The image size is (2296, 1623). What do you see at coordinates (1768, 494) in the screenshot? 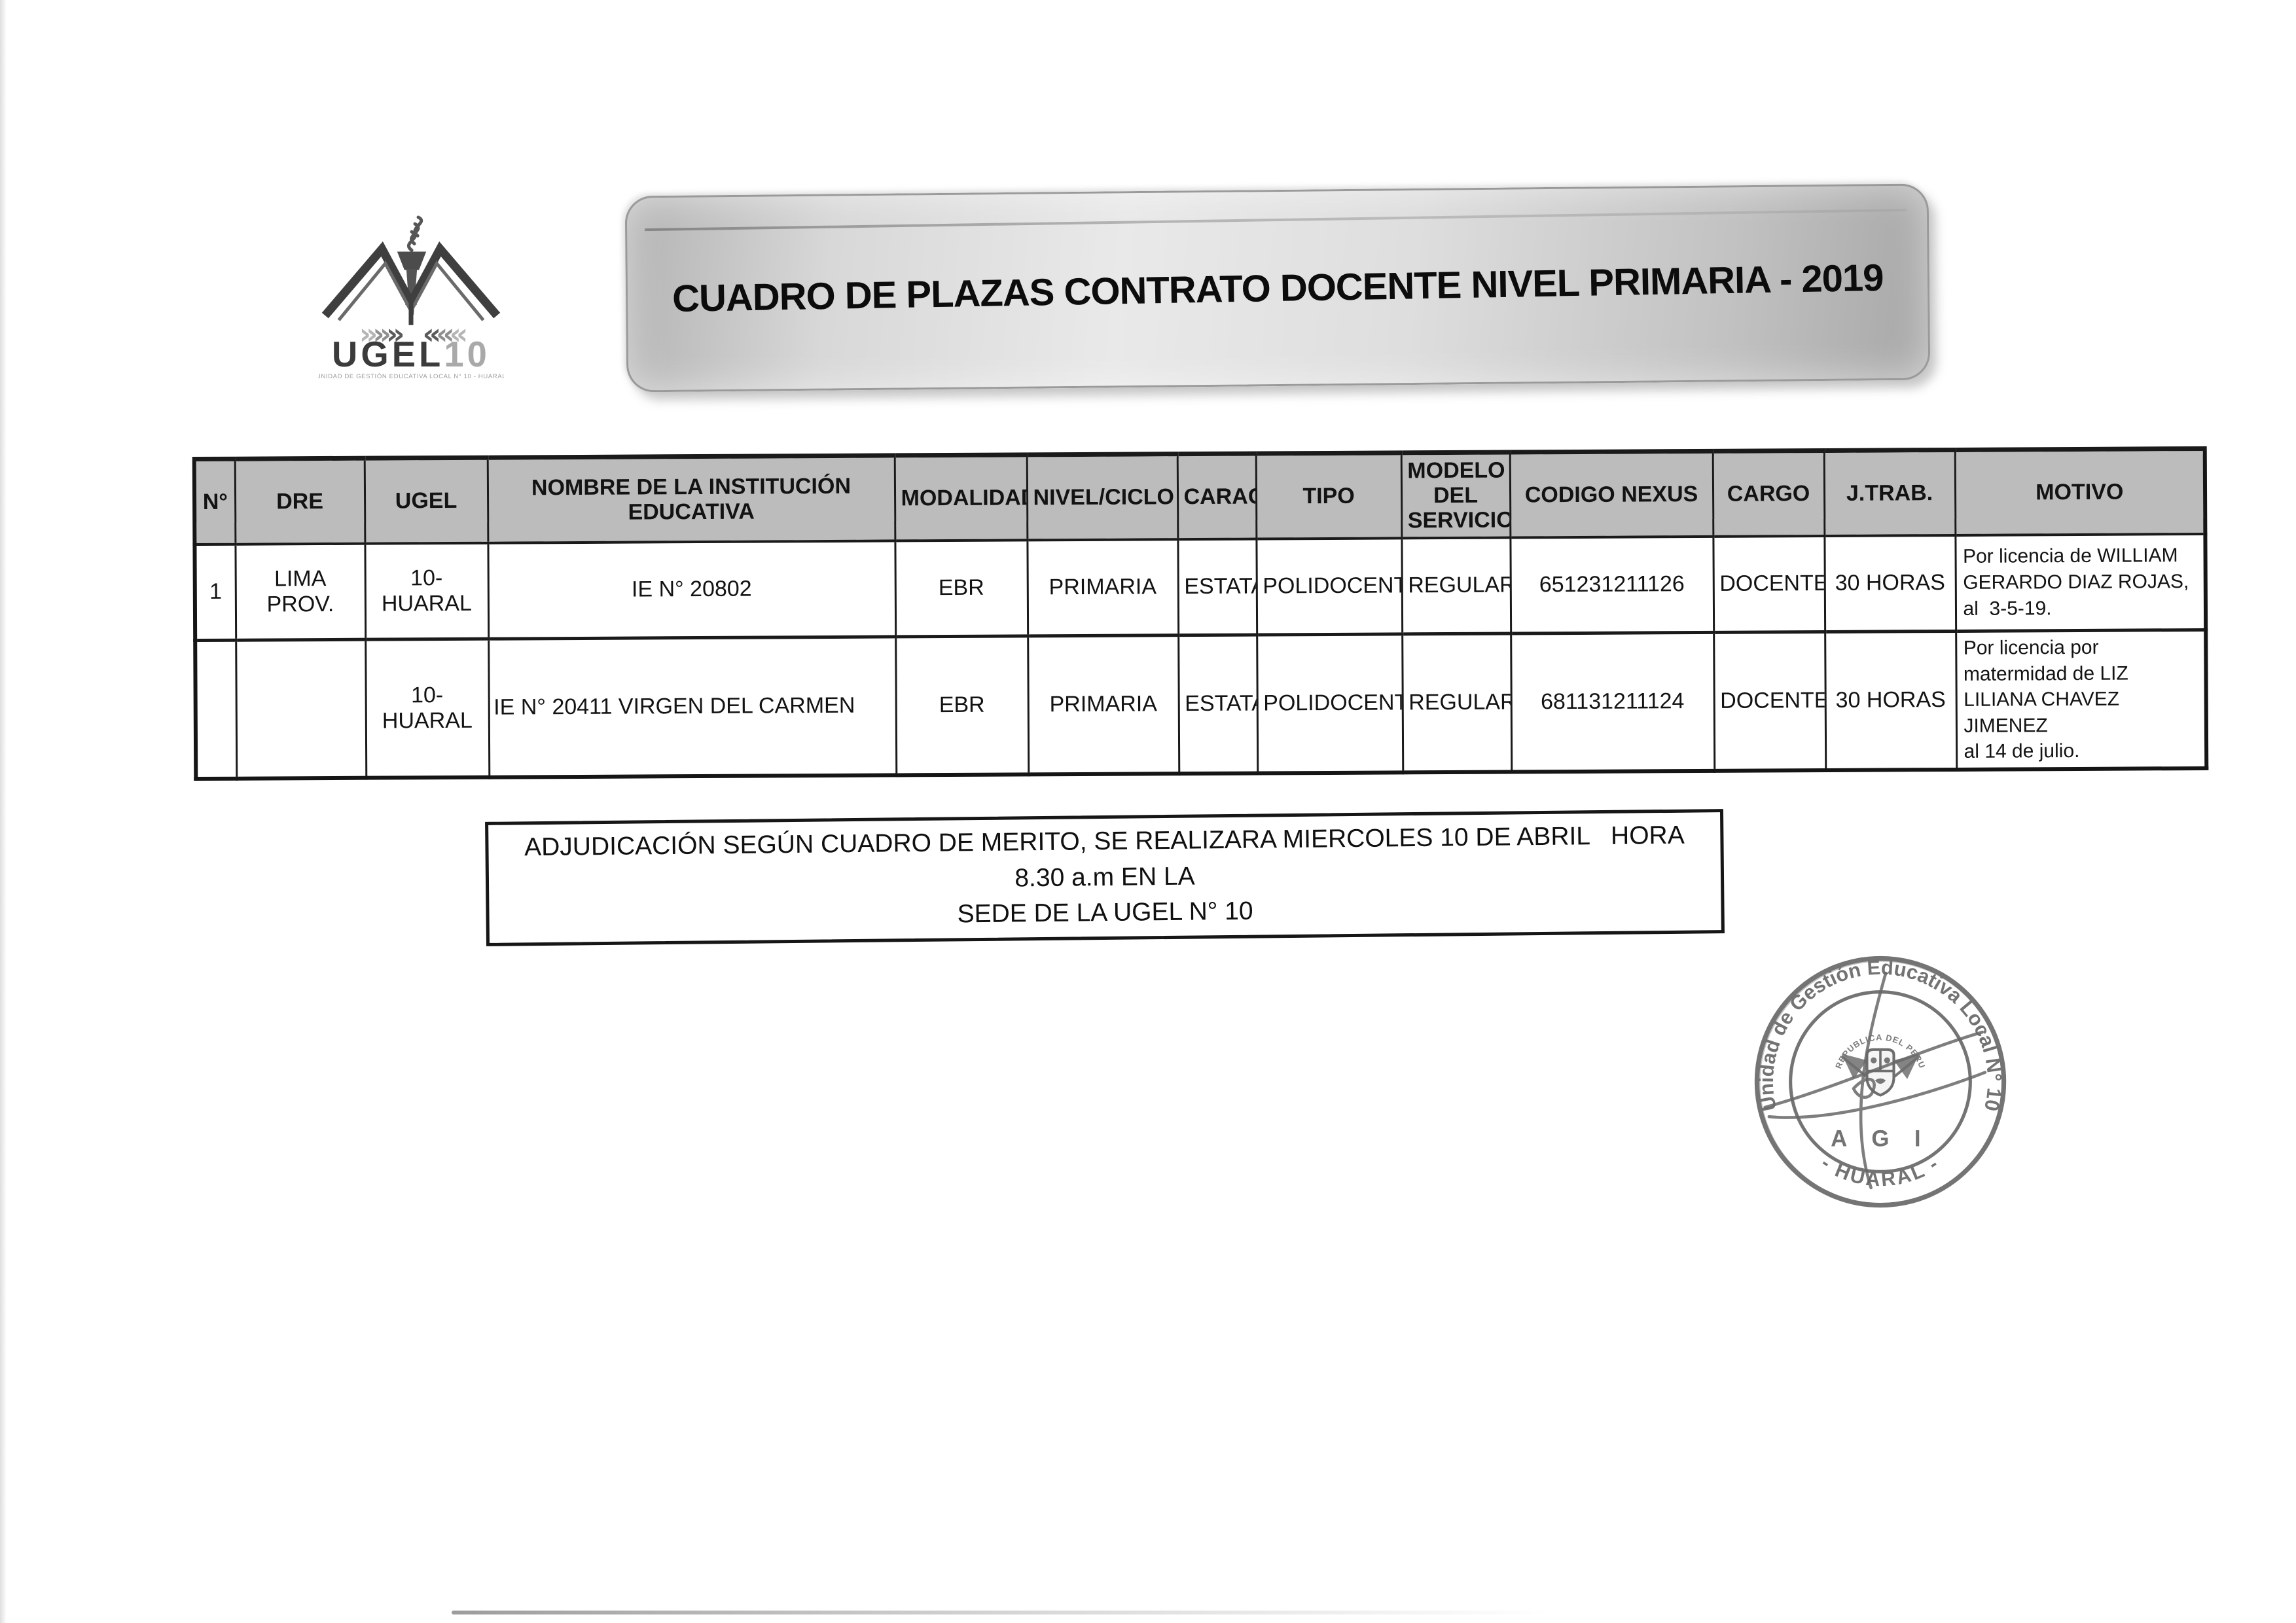
I see `col-header-cargo: CARGO` at bounding box center [1768, 494].